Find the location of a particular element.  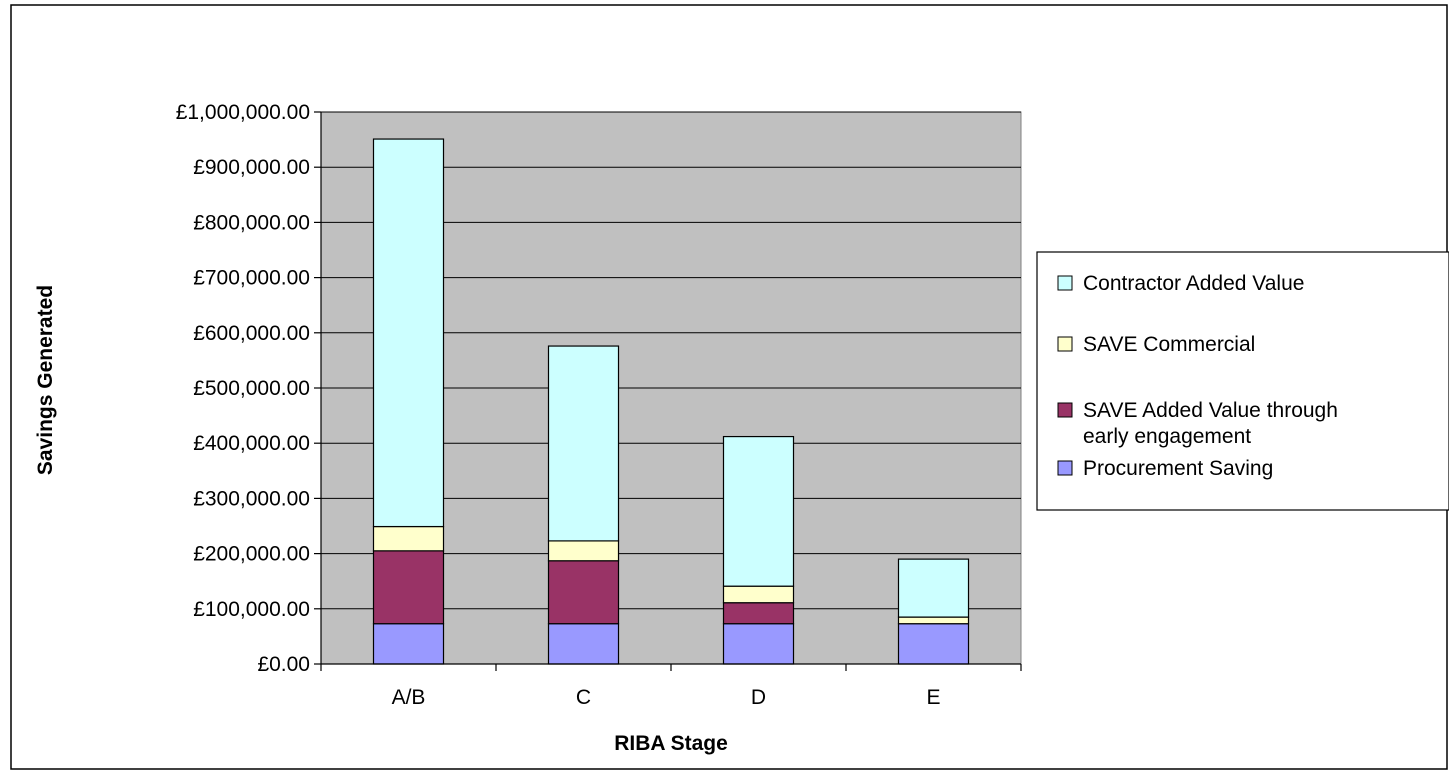

y-axis-title: Savings Generated is located at coordinates (45, 380).